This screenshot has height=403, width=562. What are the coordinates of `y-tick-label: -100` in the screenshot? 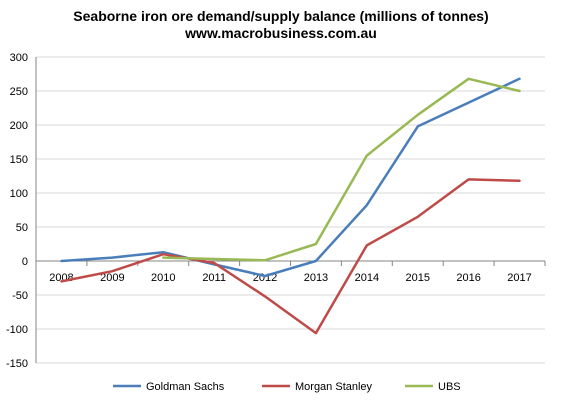 It's located at (17, 330).